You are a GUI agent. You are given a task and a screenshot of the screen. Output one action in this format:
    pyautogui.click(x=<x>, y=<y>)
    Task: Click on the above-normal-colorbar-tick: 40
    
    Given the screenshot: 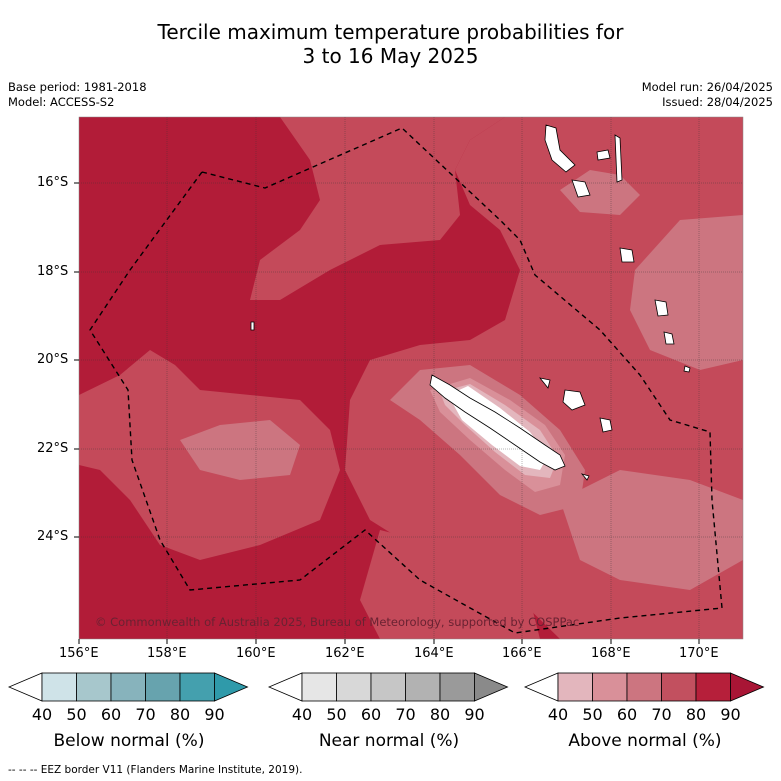 What is the action you would take?
    pyautogui.click(x=558, y=714)
    